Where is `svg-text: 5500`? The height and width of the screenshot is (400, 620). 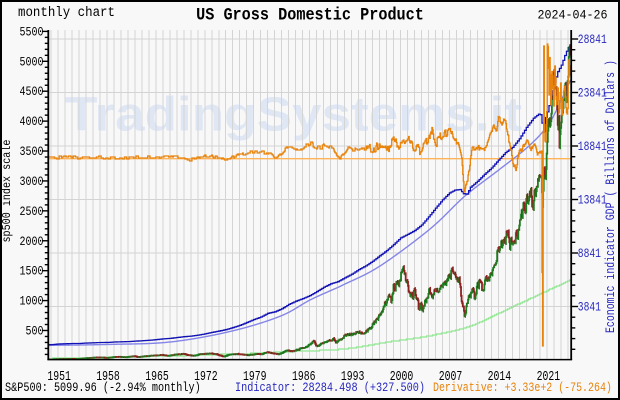
svg-text: 5500 is located at coordinates (32, 32).